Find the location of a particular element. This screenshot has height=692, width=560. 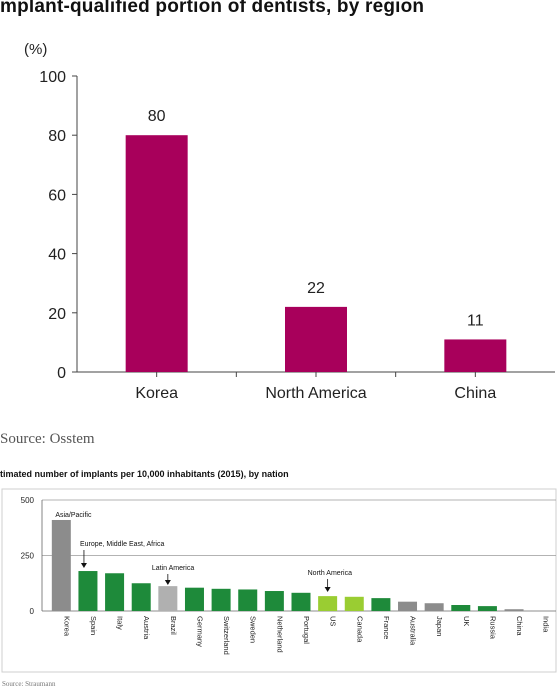

data-label: 11 is located at coordinates (475, 320).